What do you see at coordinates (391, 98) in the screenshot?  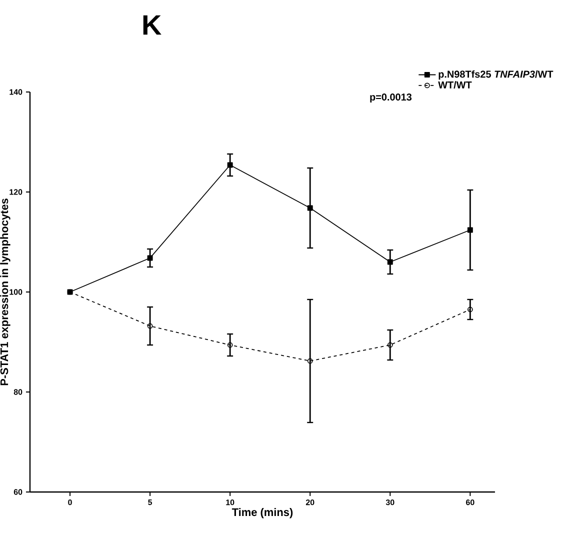 I see `annotation: p=0.0013` at bounding box center [391, 98].